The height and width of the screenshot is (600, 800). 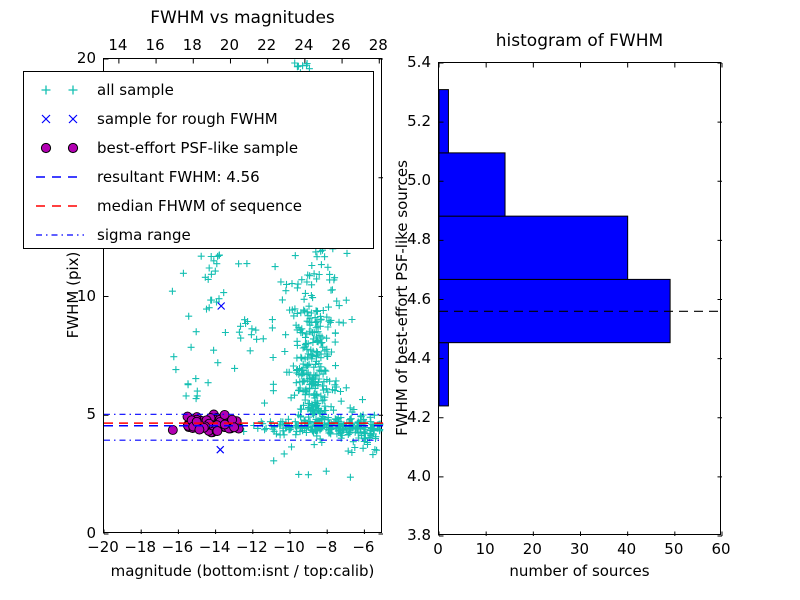 I want to click on histogram-y-tick-label: 4.0, so click(x=419, y=475).